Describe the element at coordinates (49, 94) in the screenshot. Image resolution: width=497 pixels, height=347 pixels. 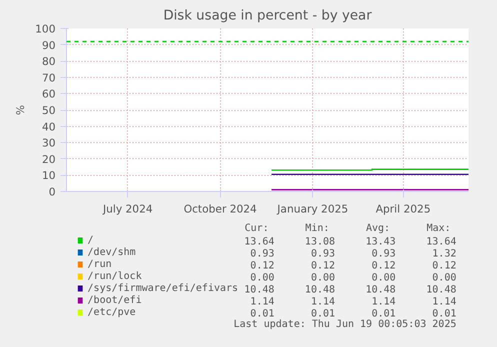
I see `y-tick-label: 60` at that location.